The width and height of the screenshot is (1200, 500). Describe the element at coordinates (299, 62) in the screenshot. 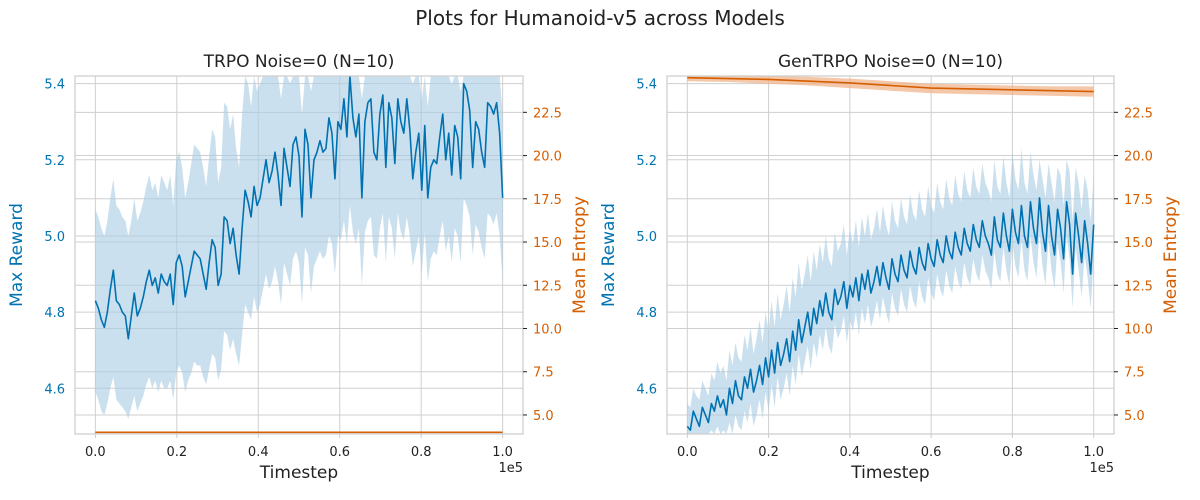

I see `panel-title: TRPO Noise=0 (N=10)` at that location.